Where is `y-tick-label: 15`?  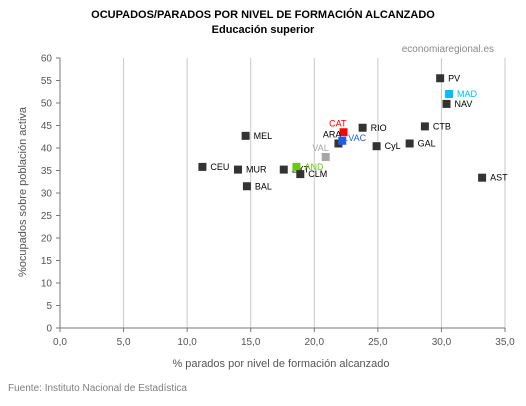 y-tick-label: 15 is located at coordinates (47, 261).